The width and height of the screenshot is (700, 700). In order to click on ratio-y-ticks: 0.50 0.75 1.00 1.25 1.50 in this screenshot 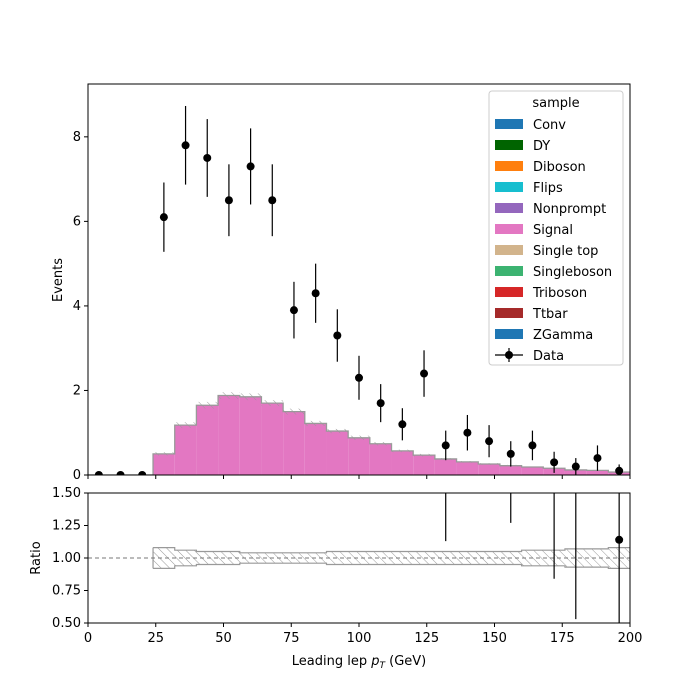, I will do `click(70, 558)`.